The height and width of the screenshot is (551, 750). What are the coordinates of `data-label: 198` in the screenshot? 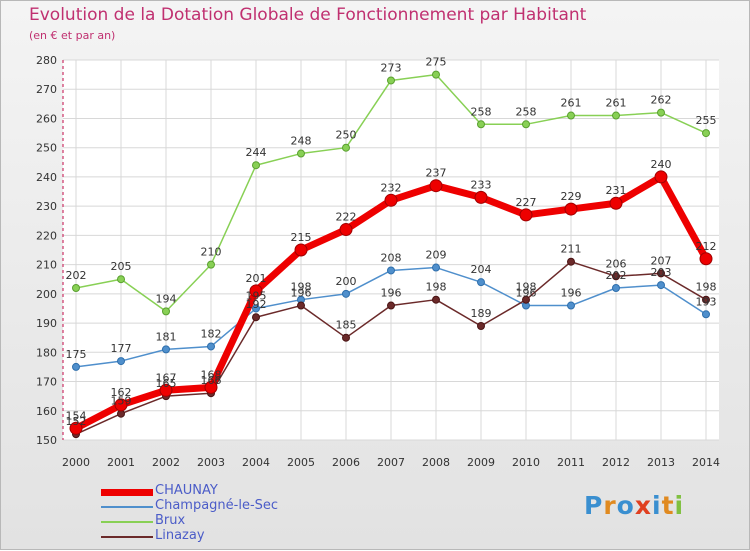 It's located at (436, 287).